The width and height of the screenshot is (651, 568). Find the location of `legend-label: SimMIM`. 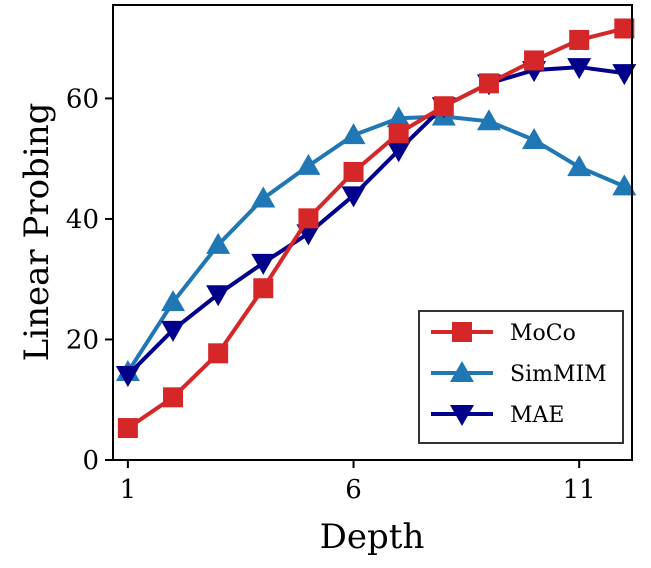

legend-label: SimMIM is located at coordinates (558, 374).